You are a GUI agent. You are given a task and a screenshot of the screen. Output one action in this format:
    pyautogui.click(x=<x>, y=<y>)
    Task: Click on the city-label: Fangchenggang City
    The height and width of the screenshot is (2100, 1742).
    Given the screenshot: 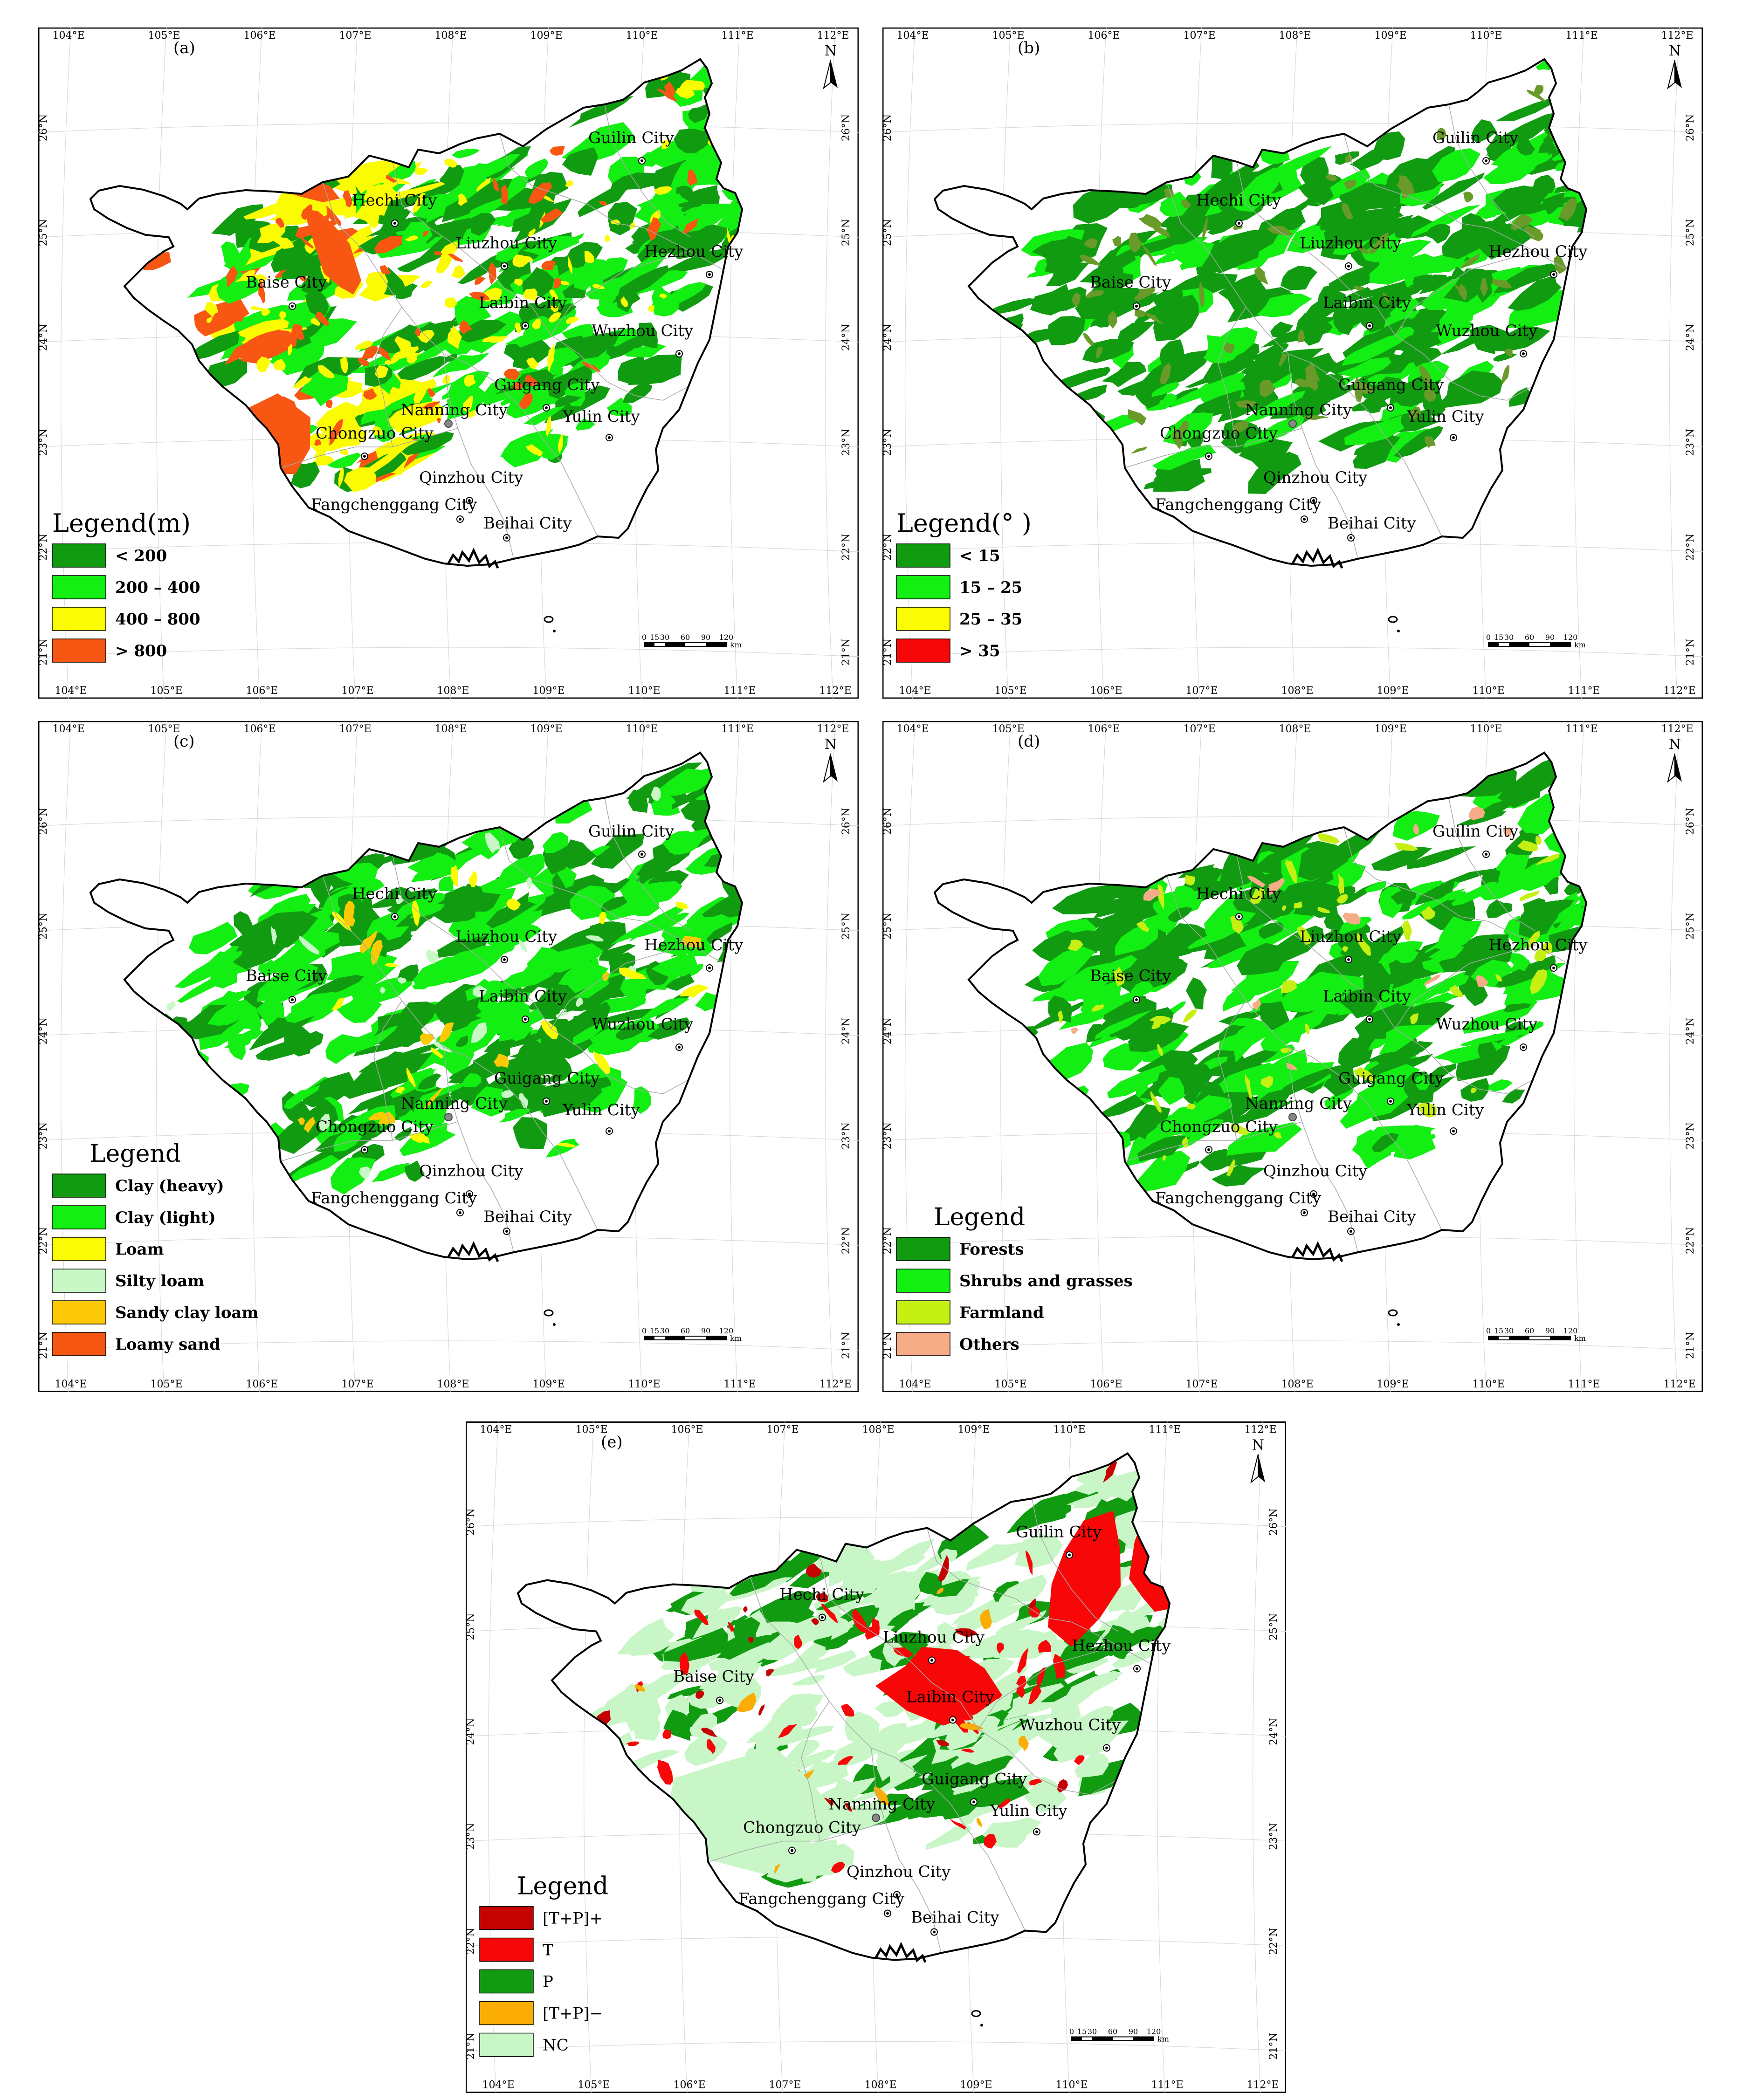 What is the action you would take?
    pyautogui.click(x=394, y=1198)
    